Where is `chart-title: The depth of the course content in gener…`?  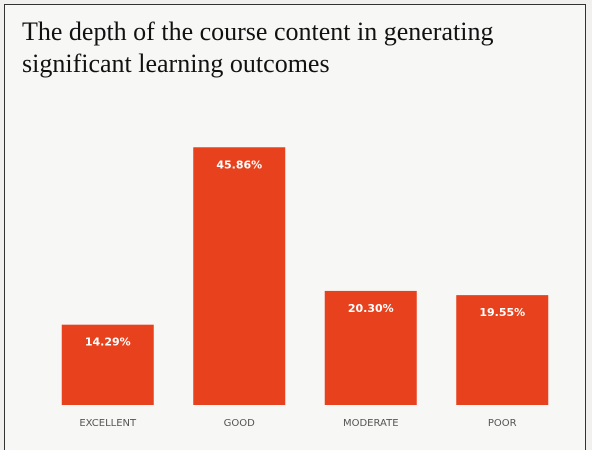 chart-title: The depth of the course content in gener… is located at coordinates (258, 47).